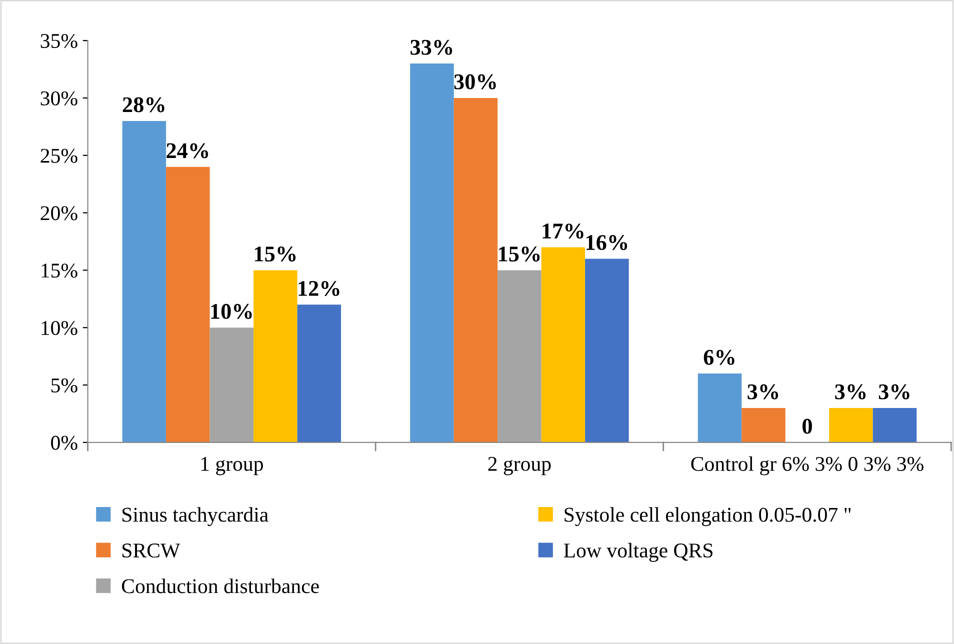  Describe the element at coordinates (519, 466) in the screenshot. I see `x-tick-label: 2 group` at that location.